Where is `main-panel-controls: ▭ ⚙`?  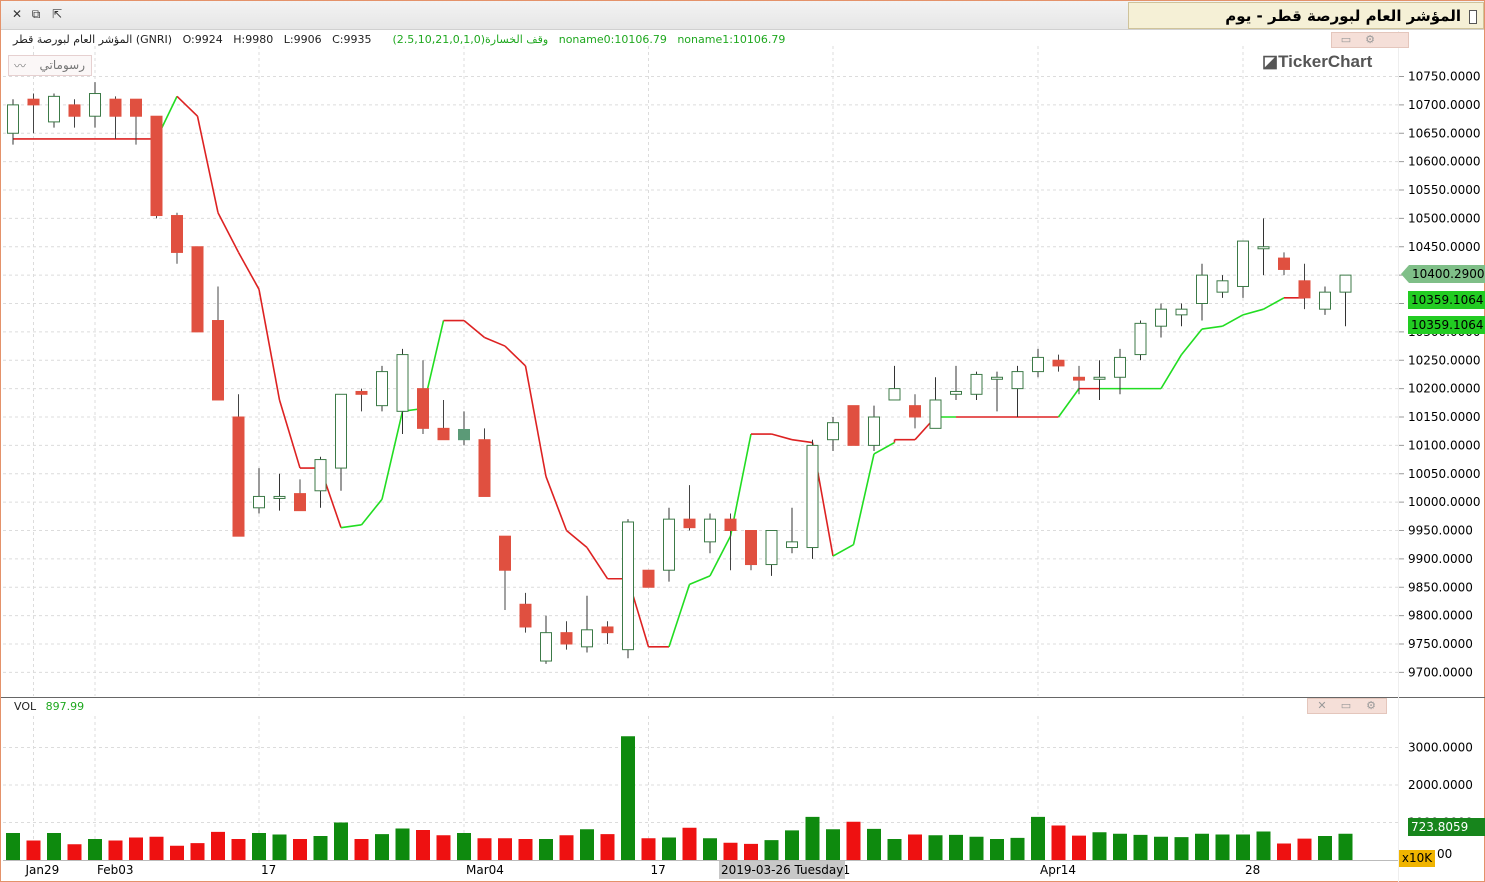
main-panel-controls: ▭ ⚙ is located at coordinates (1370, 40).